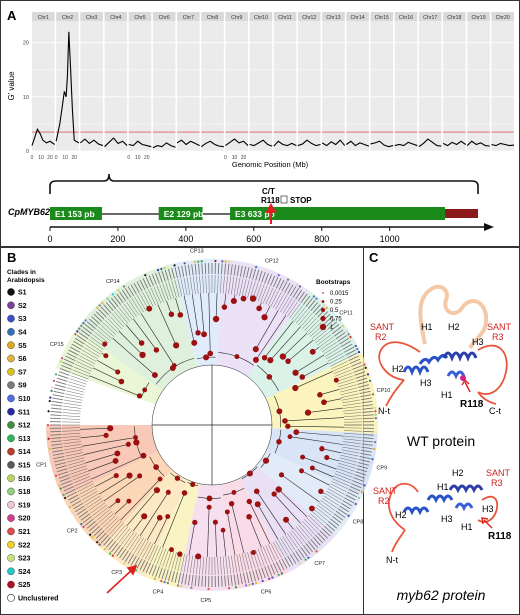 The height and width of the screenshot is (615, 520). What do you see at coordinates (443, 487) in the screenshot?
I see `mut-label-h1-a: H1` at bounding box center [443, 487].